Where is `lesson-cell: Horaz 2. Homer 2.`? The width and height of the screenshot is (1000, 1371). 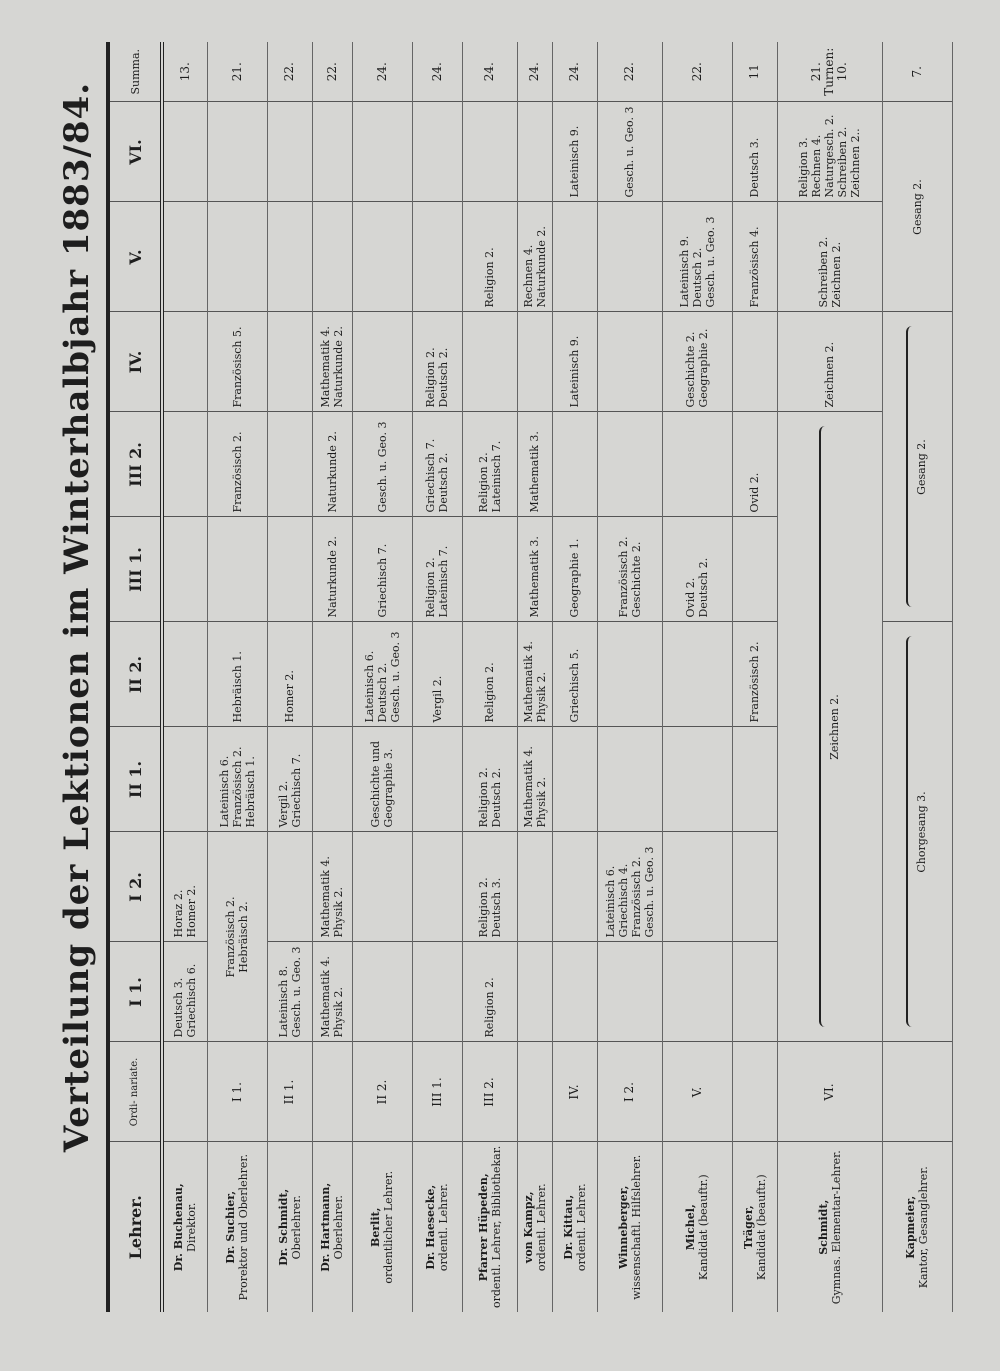 lesson-cell: Horaz 2. Homer 2. is located at coordinates (184, 887).